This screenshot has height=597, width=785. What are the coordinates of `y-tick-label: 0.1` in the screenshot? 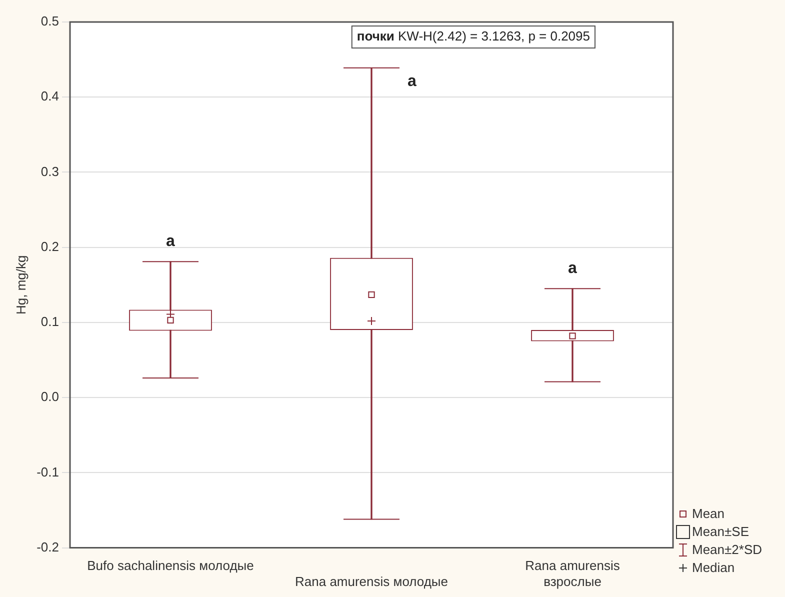 It's located at (49, 322).